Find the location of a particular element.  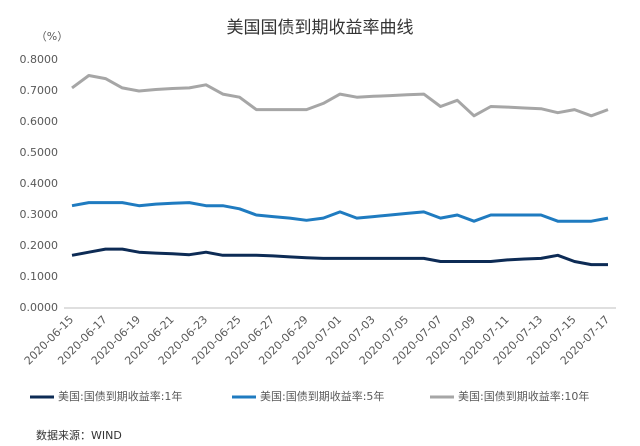

legend-label: 美国:国债到期收益率:1年 is located at coordinates (120, 396).